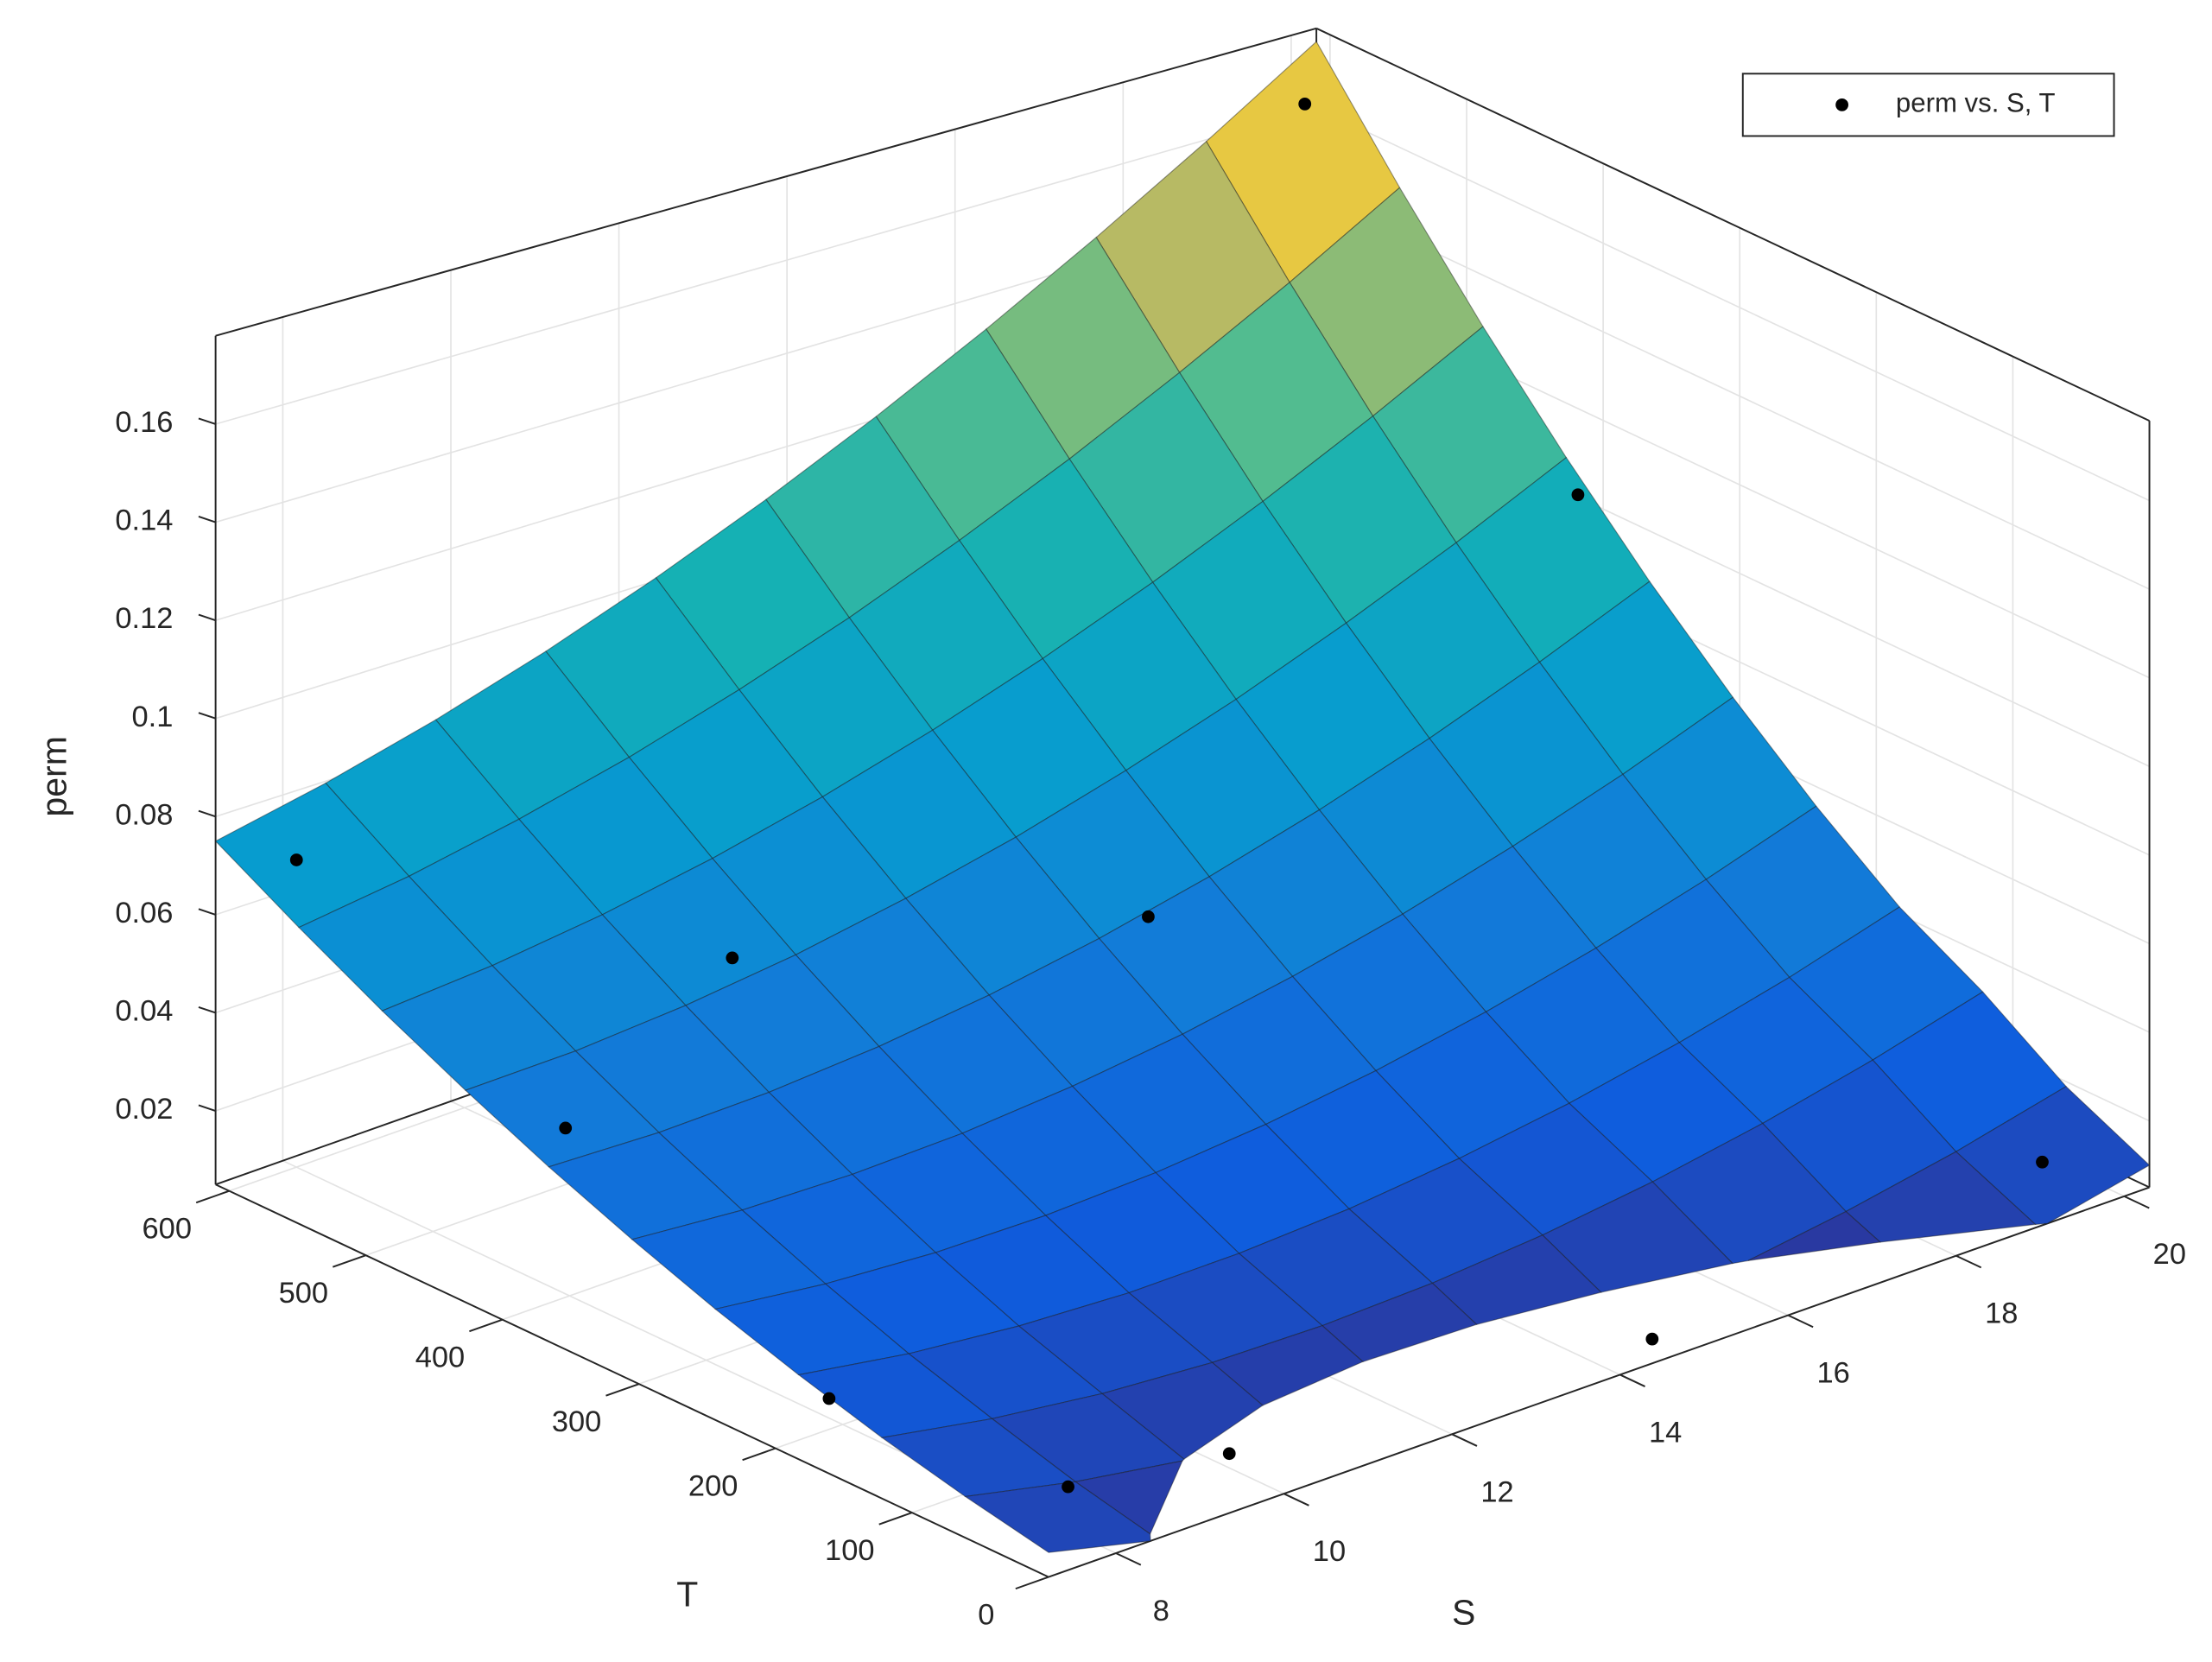 This screenshot has width=2212, height=1662. I want to click on y-tick-label: 600, so click(167, 1229).